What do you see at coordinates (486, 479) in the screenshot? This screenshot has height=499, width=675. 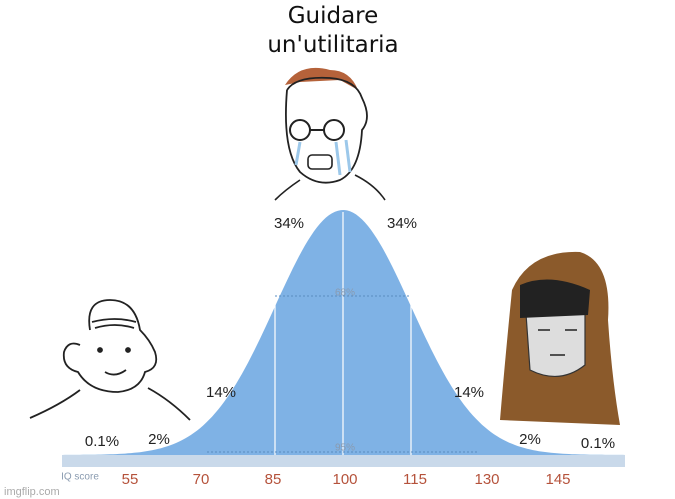 I see `axis-tick: 130` at bounding box center [486, 479].